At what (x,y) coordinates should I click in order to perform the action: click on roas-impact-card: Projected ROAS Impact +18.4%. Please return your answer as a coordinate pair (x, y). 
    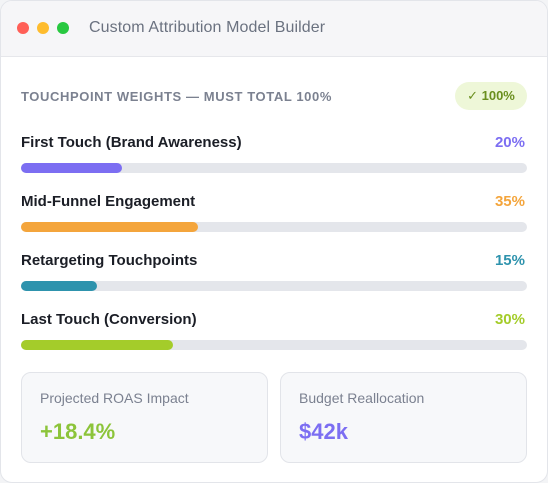
    Looking at the image, I should click on (144, 417).